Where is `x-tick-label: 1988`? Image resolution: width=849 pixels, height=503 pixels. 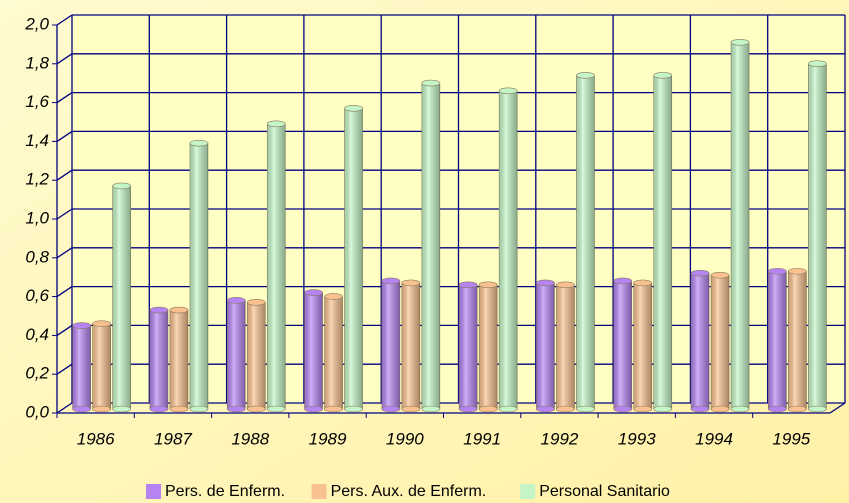 x-tick-label: 1988 is located at coordinates (250, 438).